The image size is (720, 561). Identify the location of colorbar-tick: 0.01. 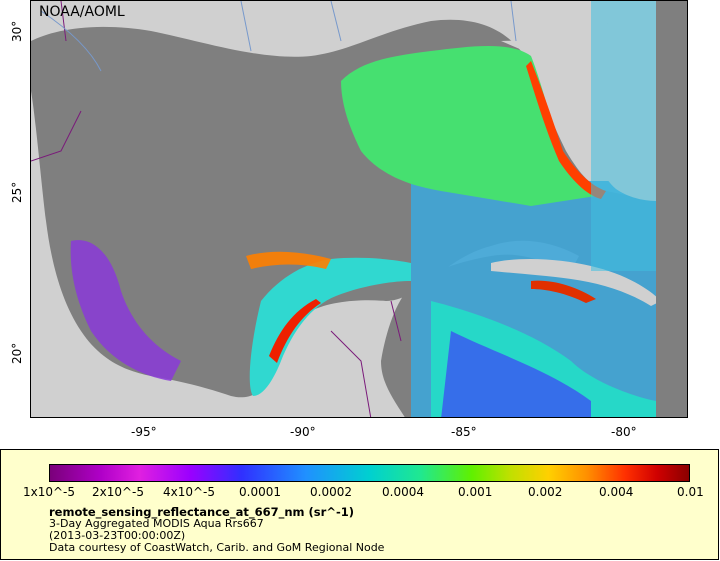
(690, 492).